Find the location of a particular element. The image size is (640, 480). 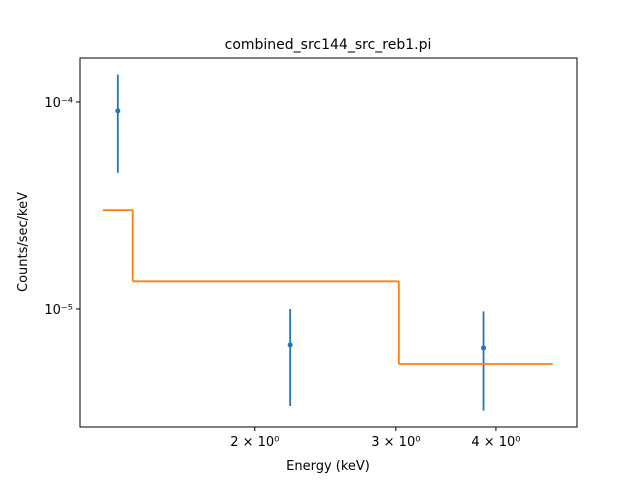

y-axis-label: Counts/sec/keV is located at coordinates (23, 242).